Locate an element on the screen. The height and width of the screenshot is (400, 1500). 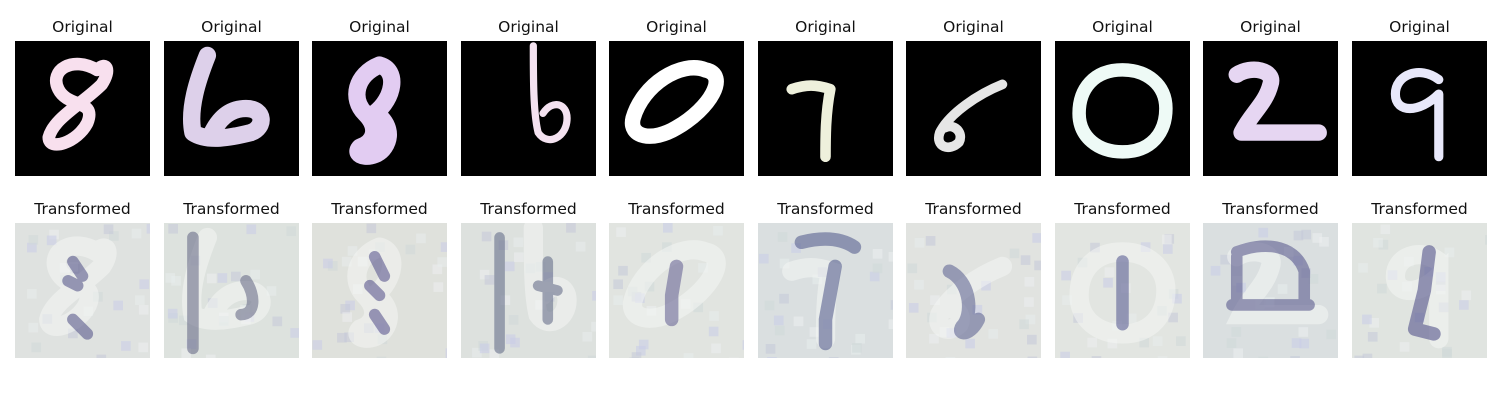
image-background is located at coordinates (528, 108).